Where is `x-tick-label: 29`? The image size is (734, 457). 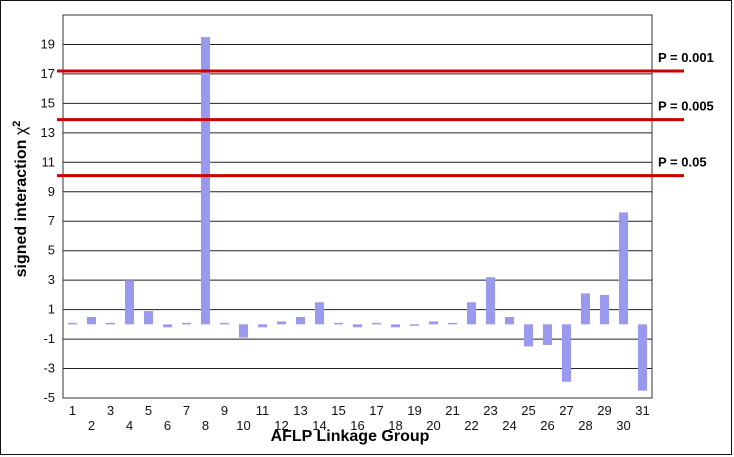
x-tick-label: 29 is located at coordinates (604, 410).